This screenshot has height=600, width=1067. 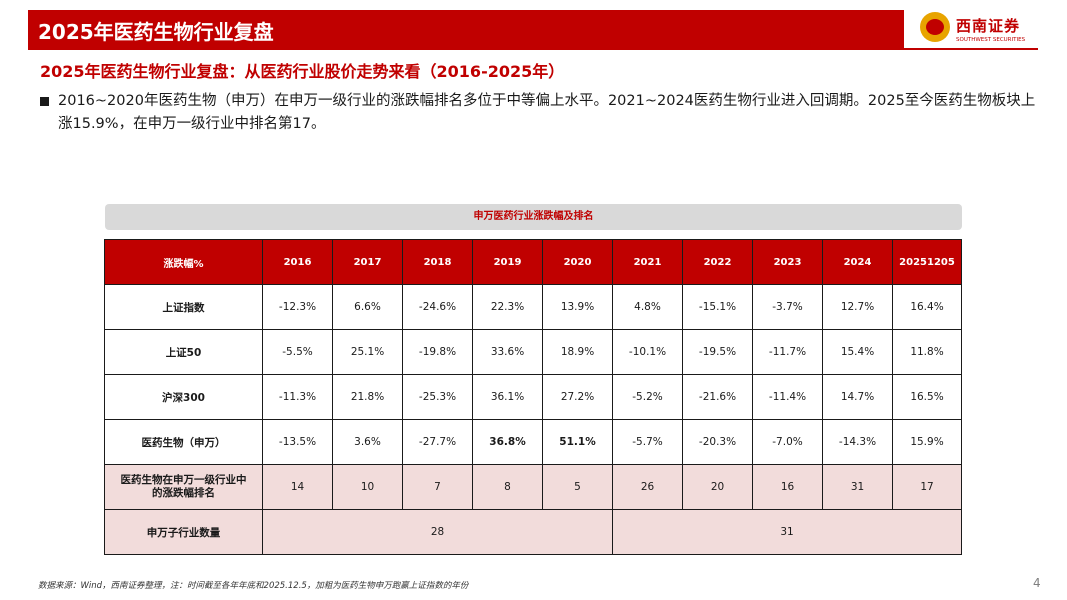 What do you see at coordinates (577, 307) in the screenshot?
I see `table-cell: 13.9%` at bounding box center [577, 307].